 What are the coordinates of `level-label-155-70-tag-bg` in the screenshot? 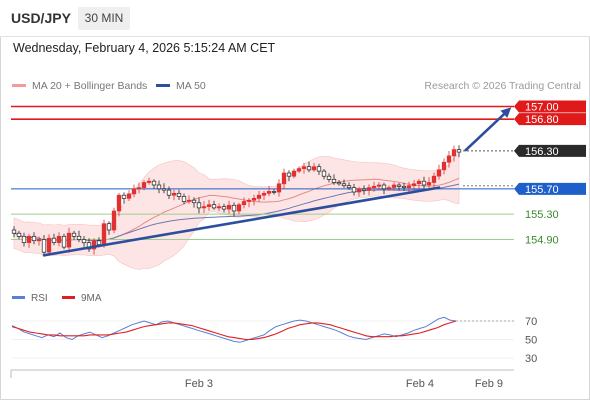 It's located at (550, 188).